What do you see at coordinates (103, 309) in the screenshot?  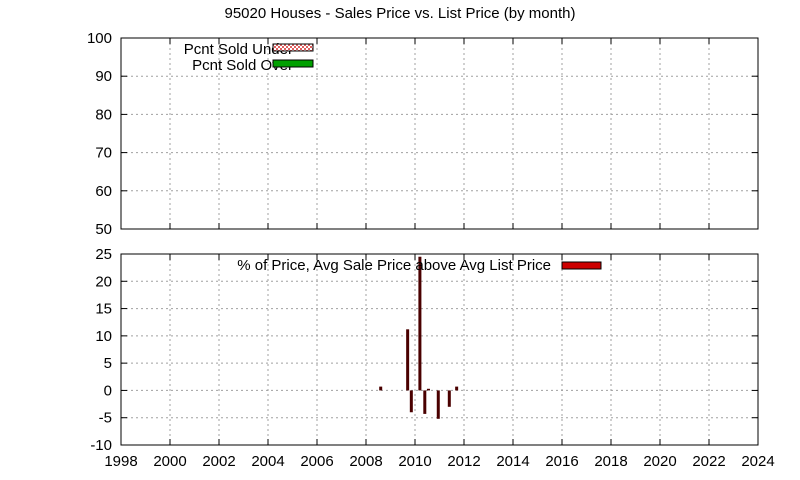 I see `y-tick-label: 15` at bounding box center [103, 309].